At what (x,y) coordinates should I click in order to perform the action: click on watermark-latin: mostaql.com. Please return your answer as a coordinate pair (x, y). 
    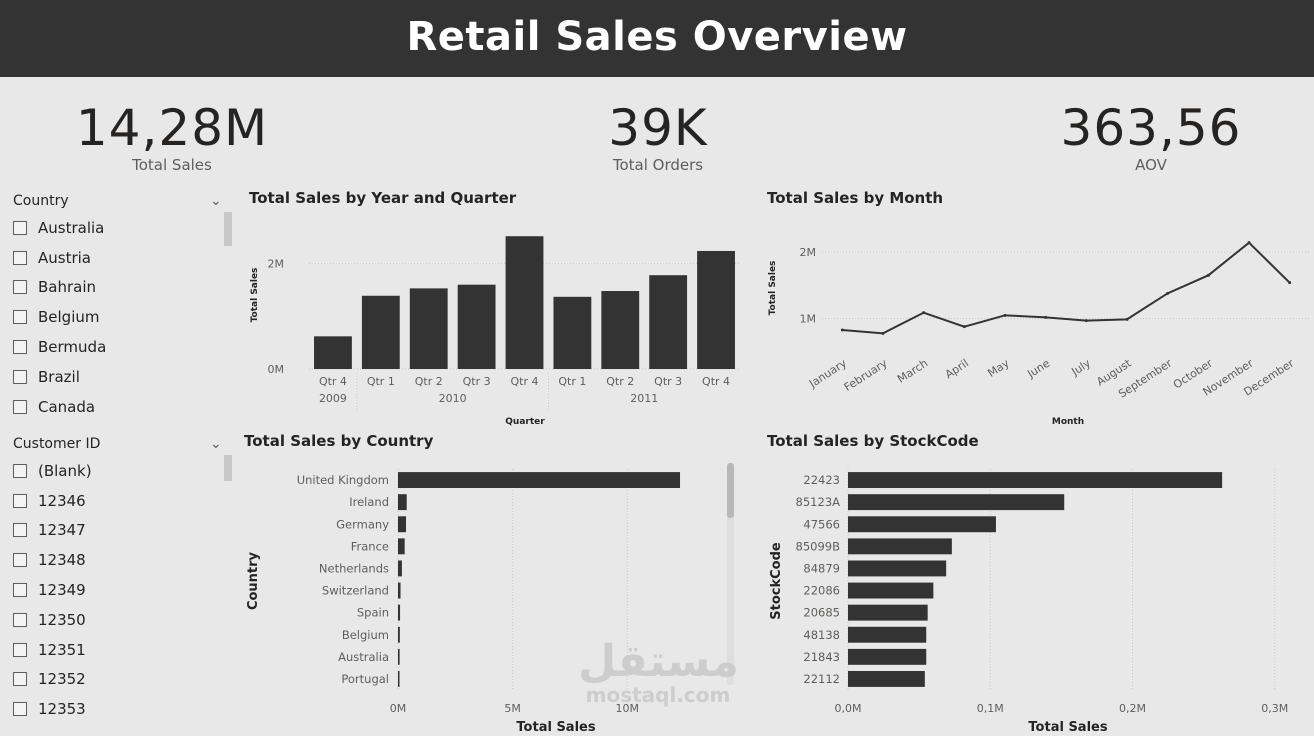
    Looking at the image, I should click on (658, 695).